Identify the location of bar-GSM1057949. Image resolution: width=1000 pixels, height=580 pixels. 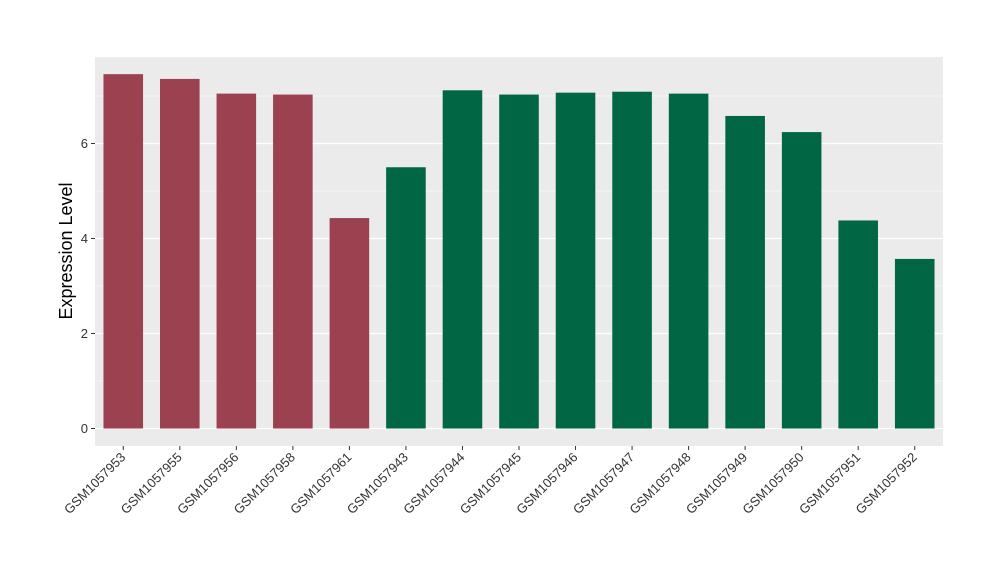
(745, 272).